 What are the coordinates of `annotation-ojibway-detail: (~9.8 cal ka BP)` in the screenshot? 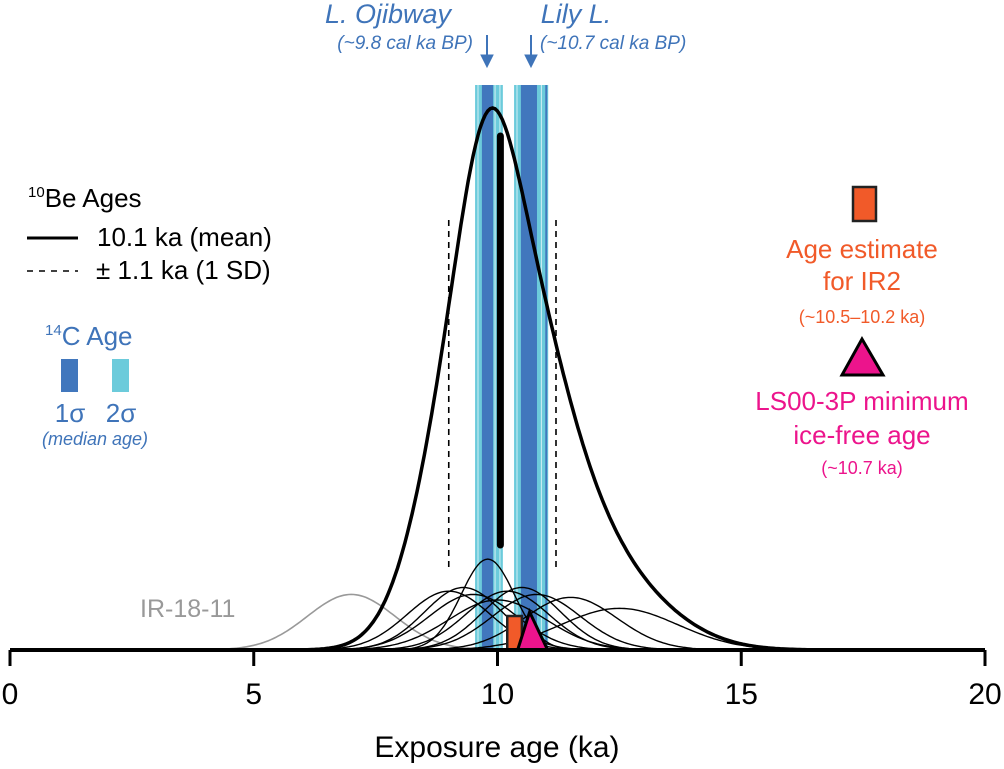 It's located at (405, 43).